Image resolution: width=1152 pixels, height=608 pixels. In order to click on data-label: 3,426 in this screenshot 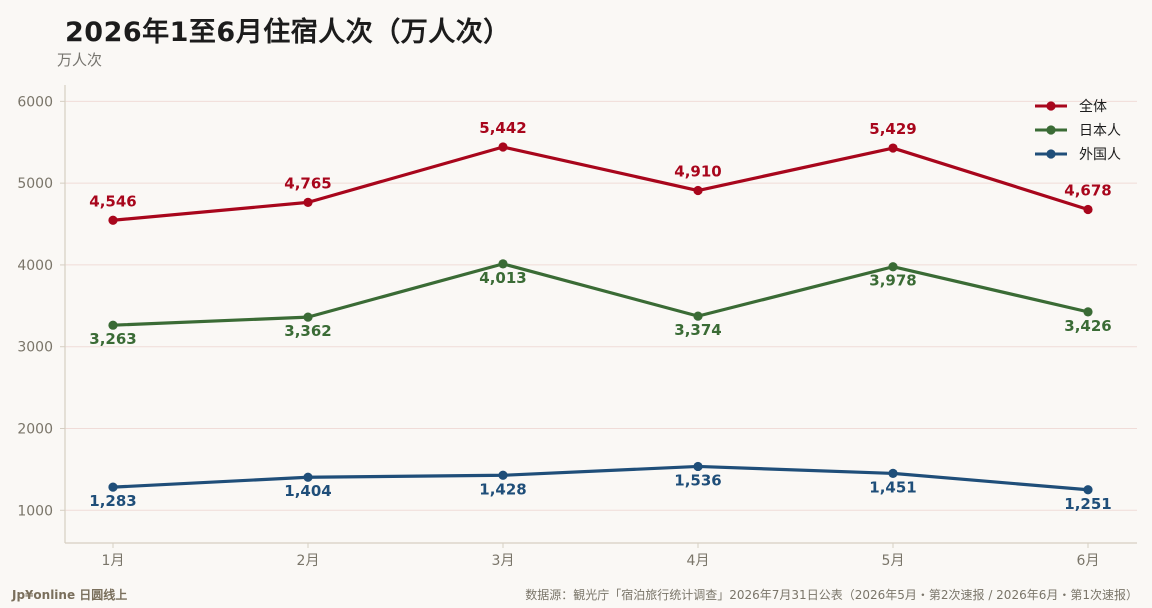, I will do `click(1087, 326)`.